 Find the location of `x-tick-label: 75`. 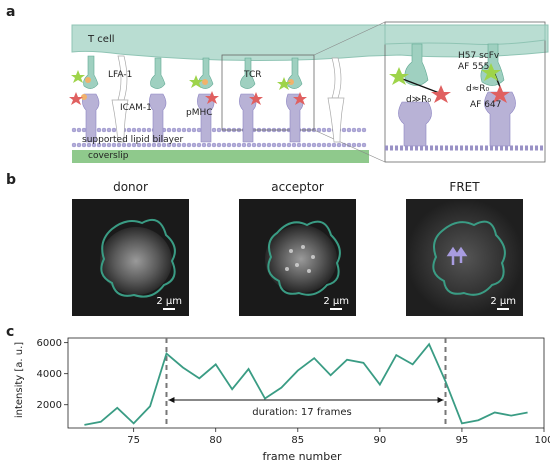

x-tick-label: 75 is located at coordinates (133, 440).